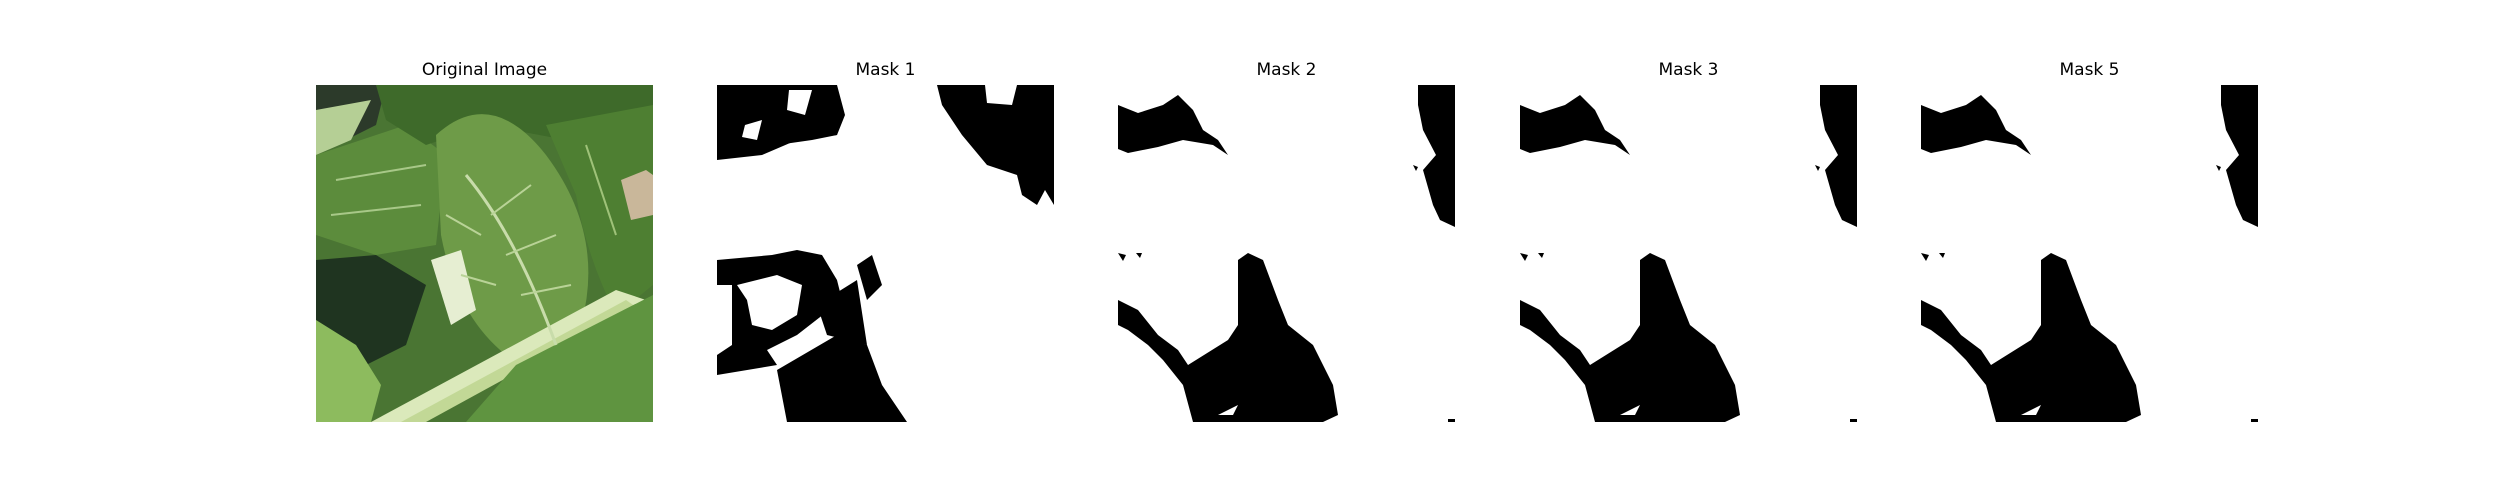 The height and width of the screenshot is (500, 2500). I want to click on panel-title: Mask 3, so click(1688, 70).